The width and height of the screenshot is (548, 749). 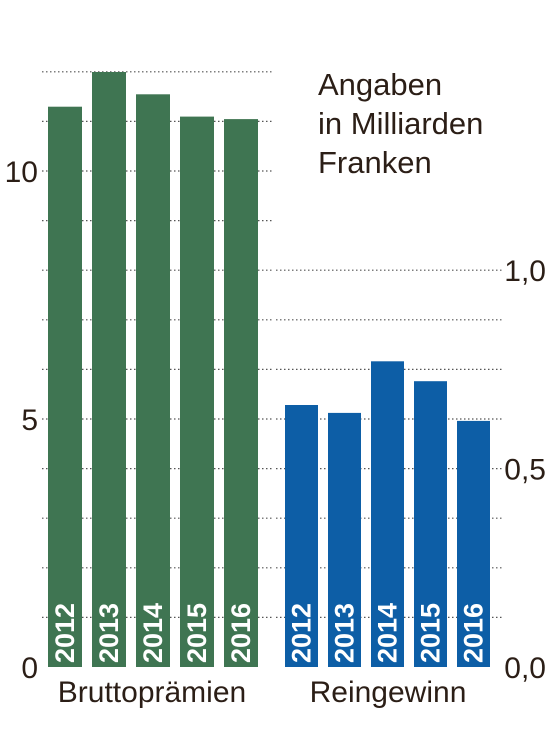 I want to click on year-label-1-2015: 2015, so click(x=431, y=633).